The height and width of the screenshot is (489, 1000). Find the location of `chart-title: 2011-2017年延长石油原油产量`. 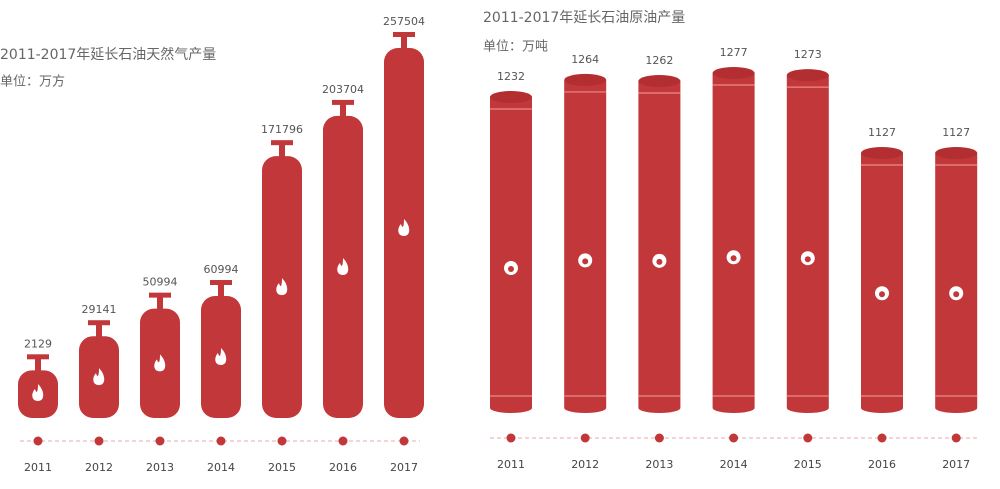

chart-title: 2011-2017年延长石油原油产量 is located at coordinates (584, 18).